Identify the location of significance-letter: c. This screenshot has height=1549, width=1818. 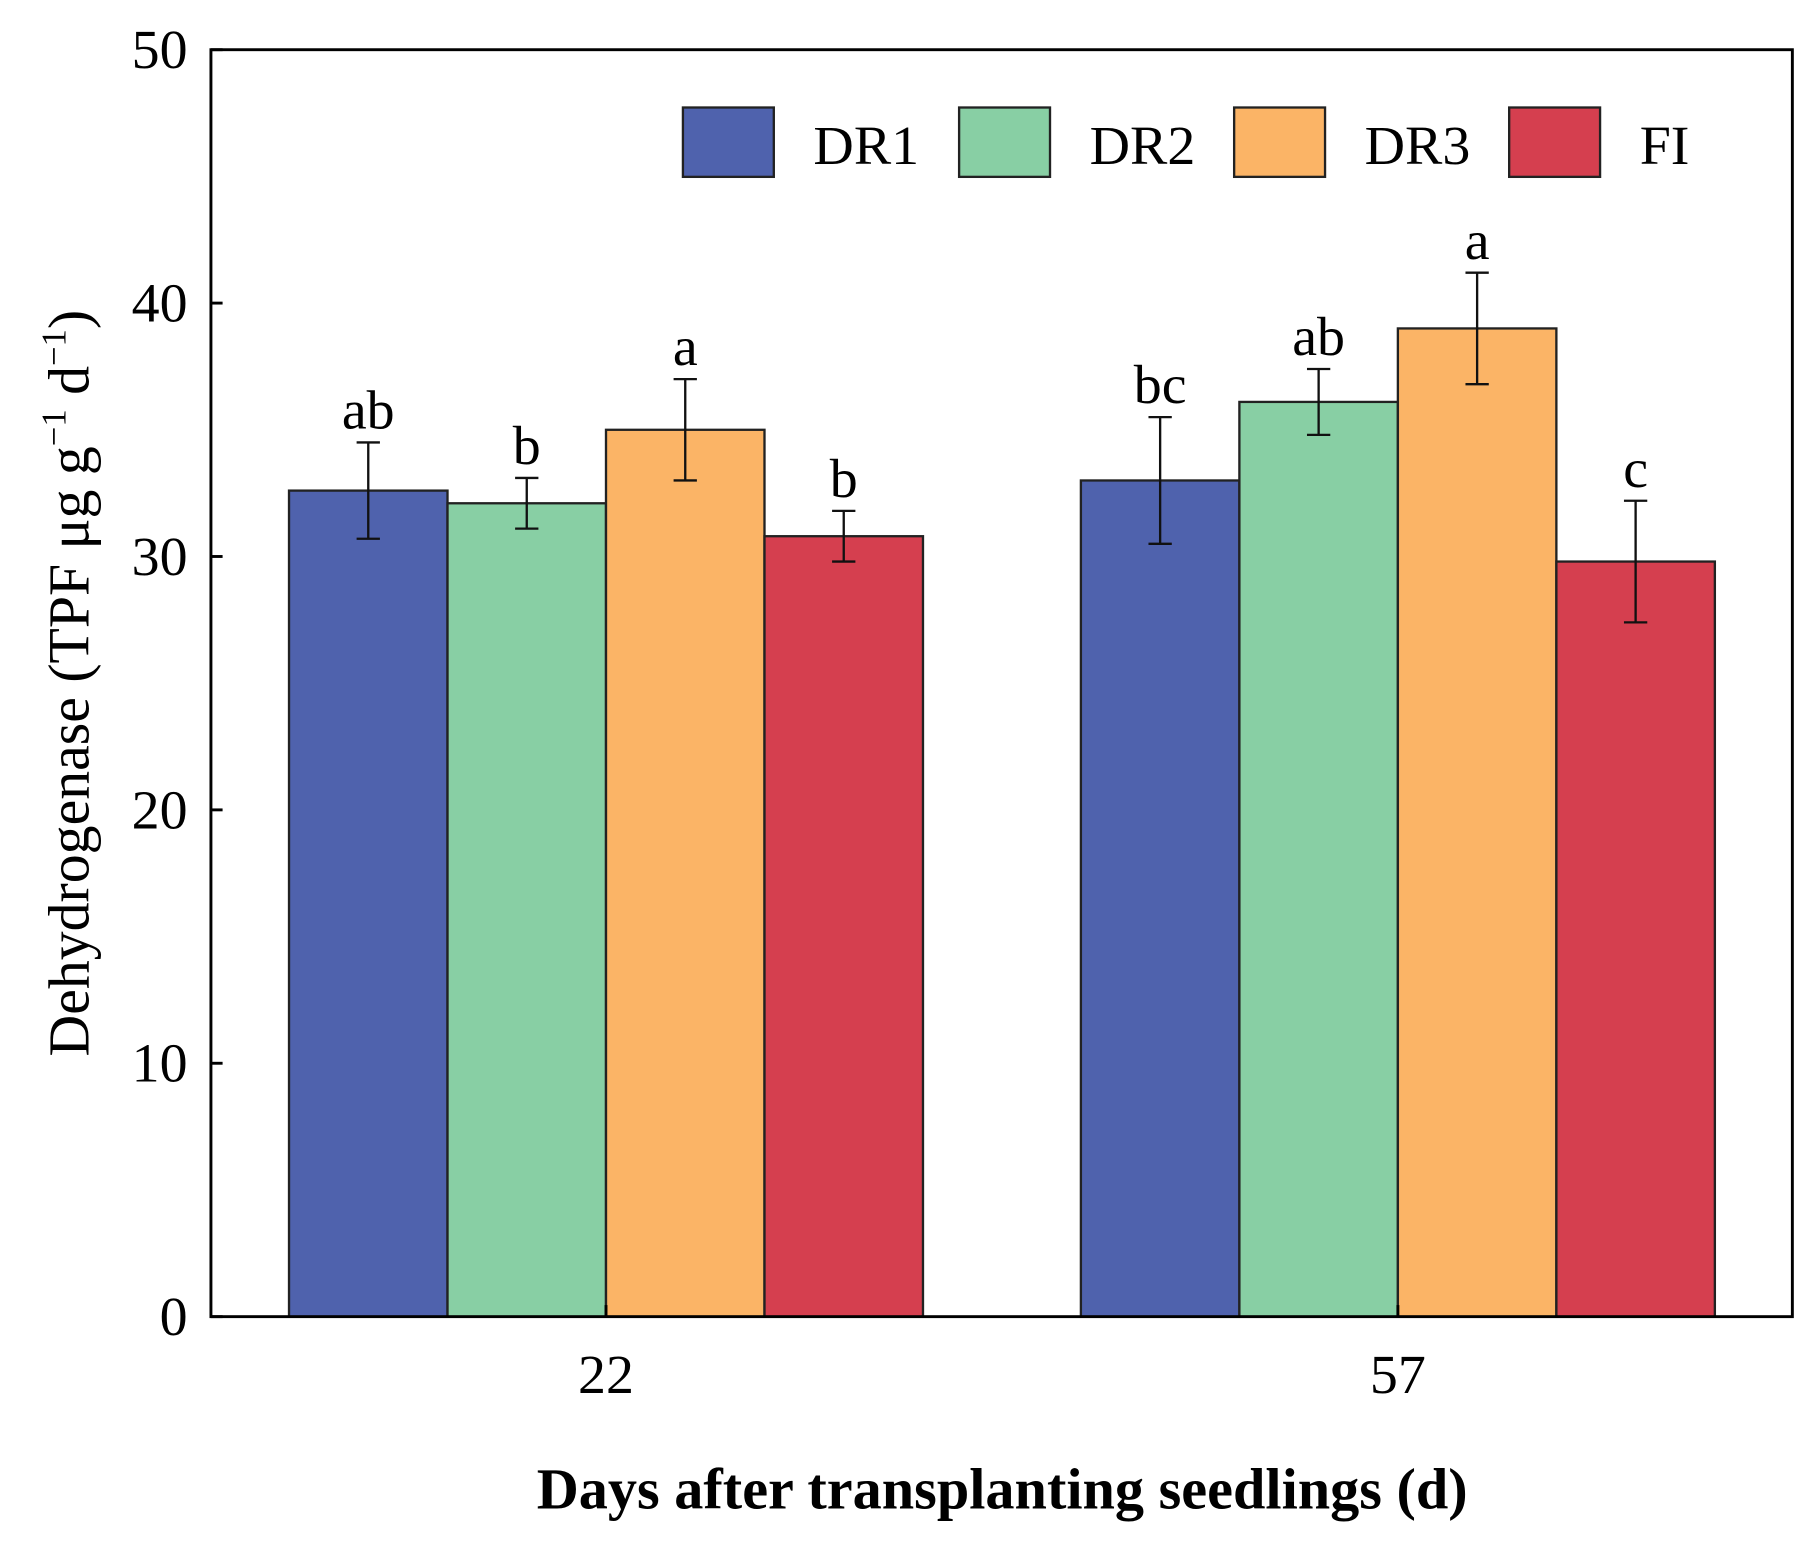
(1635, 469).